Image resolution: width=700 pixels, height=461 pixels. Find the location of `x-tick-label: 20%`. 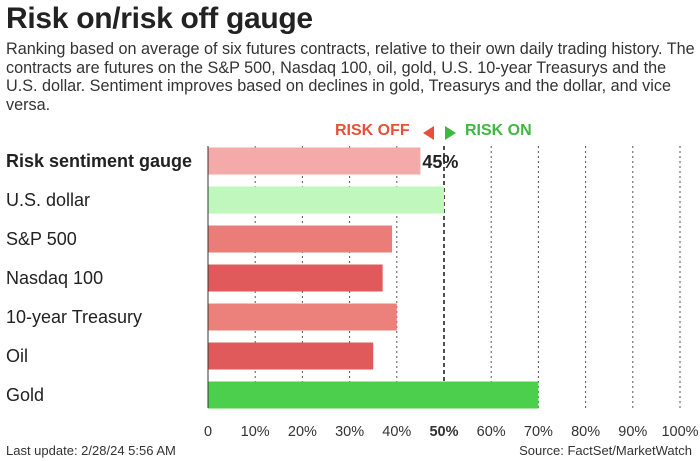

x-tick-label: 20% is located at coordinates (302, 432).